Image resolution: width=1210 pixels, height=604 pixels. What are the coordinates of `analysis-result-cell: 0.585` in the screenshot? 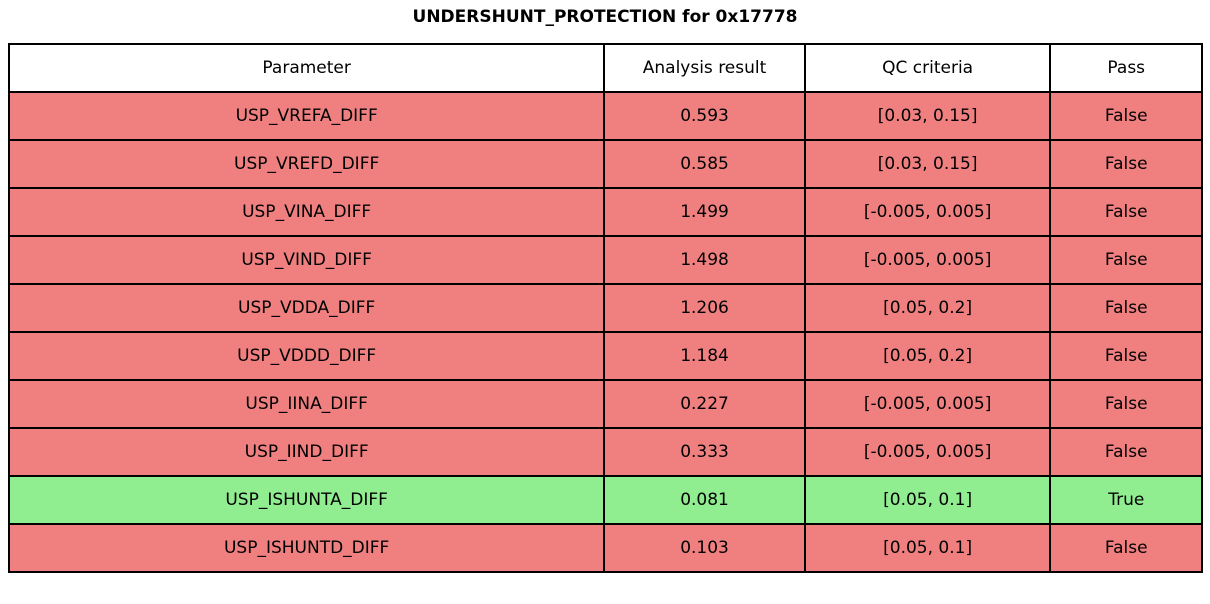 It's located at (704, 164).